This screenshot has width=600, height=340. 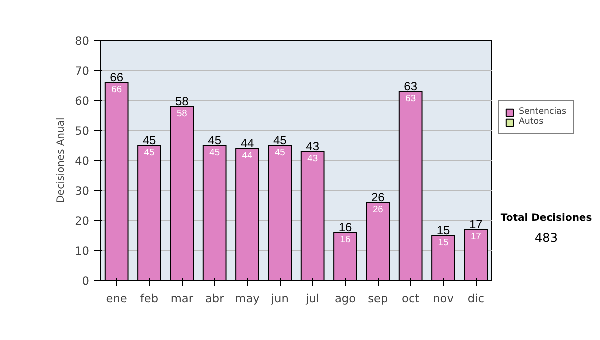 I want to click on x-tick-label: jul, so click(x=312, y=299).